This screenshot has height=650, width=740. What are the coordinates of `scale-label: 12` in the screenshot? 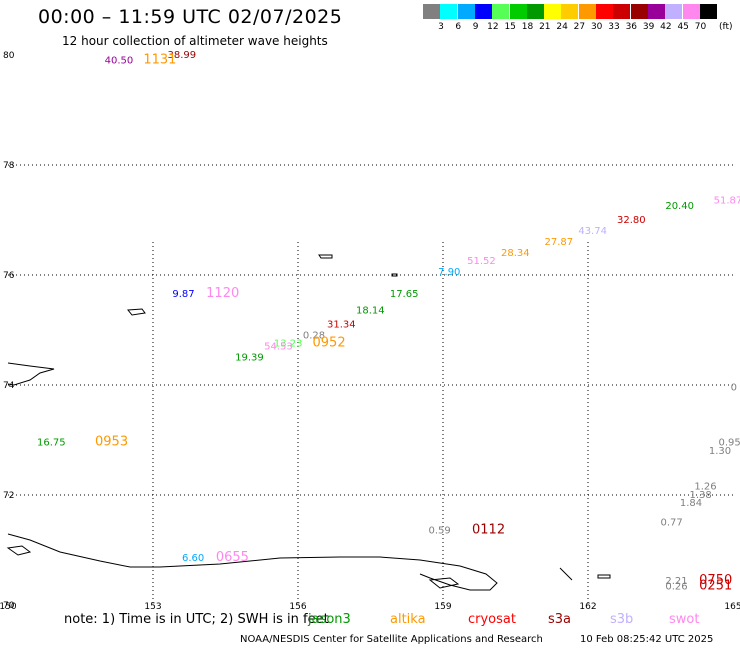 It's located at (493, 27).